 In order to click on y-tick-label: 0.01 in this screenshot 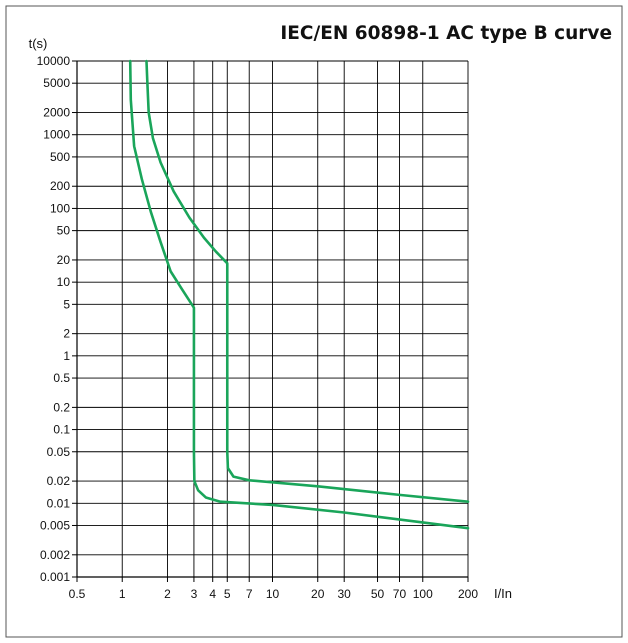, I will do `click(59, 503)`.